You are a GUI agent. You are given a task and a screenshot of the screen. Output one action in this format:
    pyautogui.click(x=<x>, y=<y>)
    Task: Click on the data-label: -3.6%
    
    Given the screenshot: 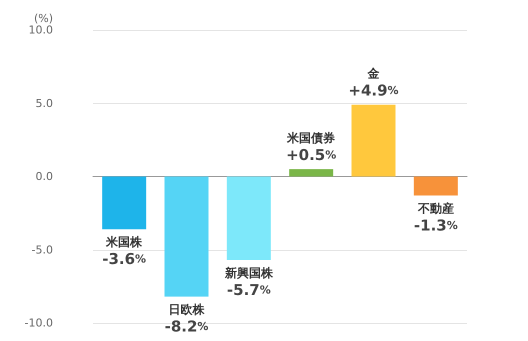 What is the action you would take?
    pyautogui.click(x=124, y=259)
    